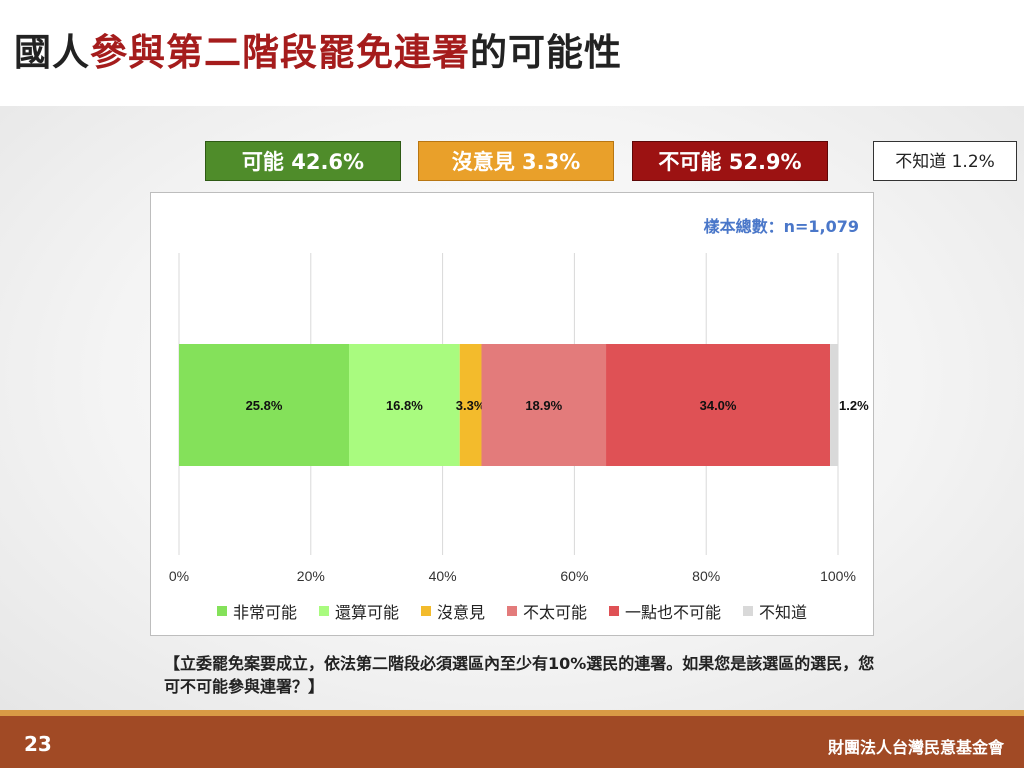 This screenshot has width=1024, height=768. Describe the element at coordinates (516, 161) in the screenshot. I see `summary-no-opinion: 沒意見 3.3%` at that location.